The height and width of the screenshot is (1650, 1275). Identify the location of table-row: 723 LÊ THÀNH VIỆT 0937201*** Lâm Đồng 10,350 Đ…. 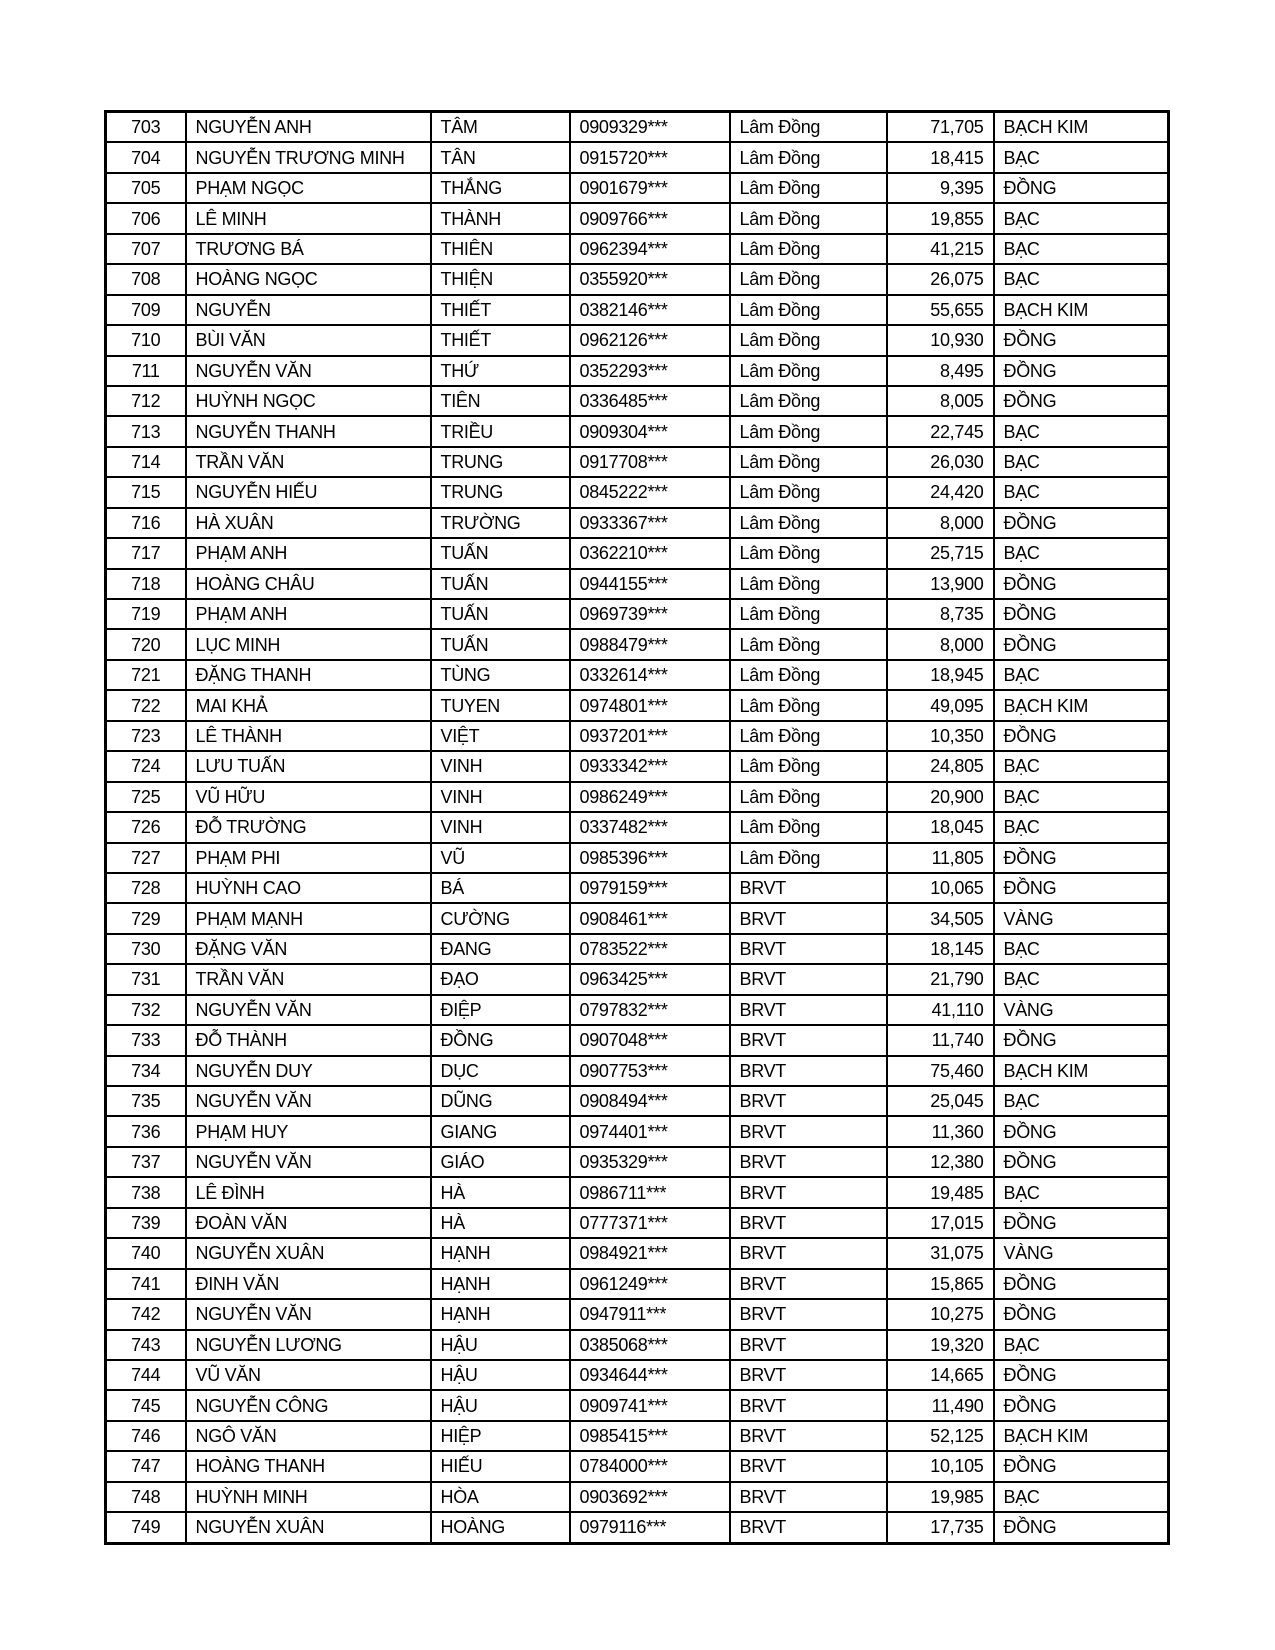
(637, 736).